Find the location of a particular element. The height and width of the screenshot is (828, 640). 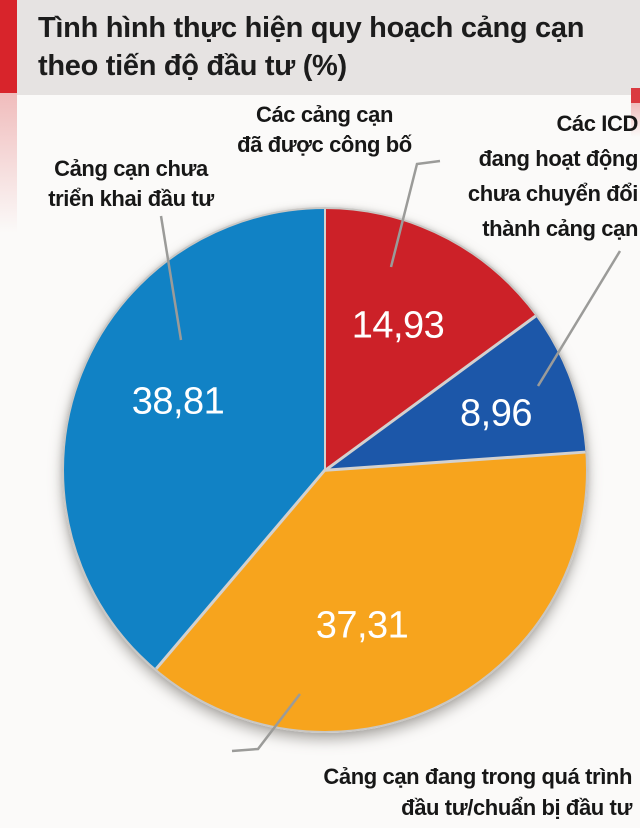

callout-top-line2: đã được công bố is located at coordinates (324, 144).